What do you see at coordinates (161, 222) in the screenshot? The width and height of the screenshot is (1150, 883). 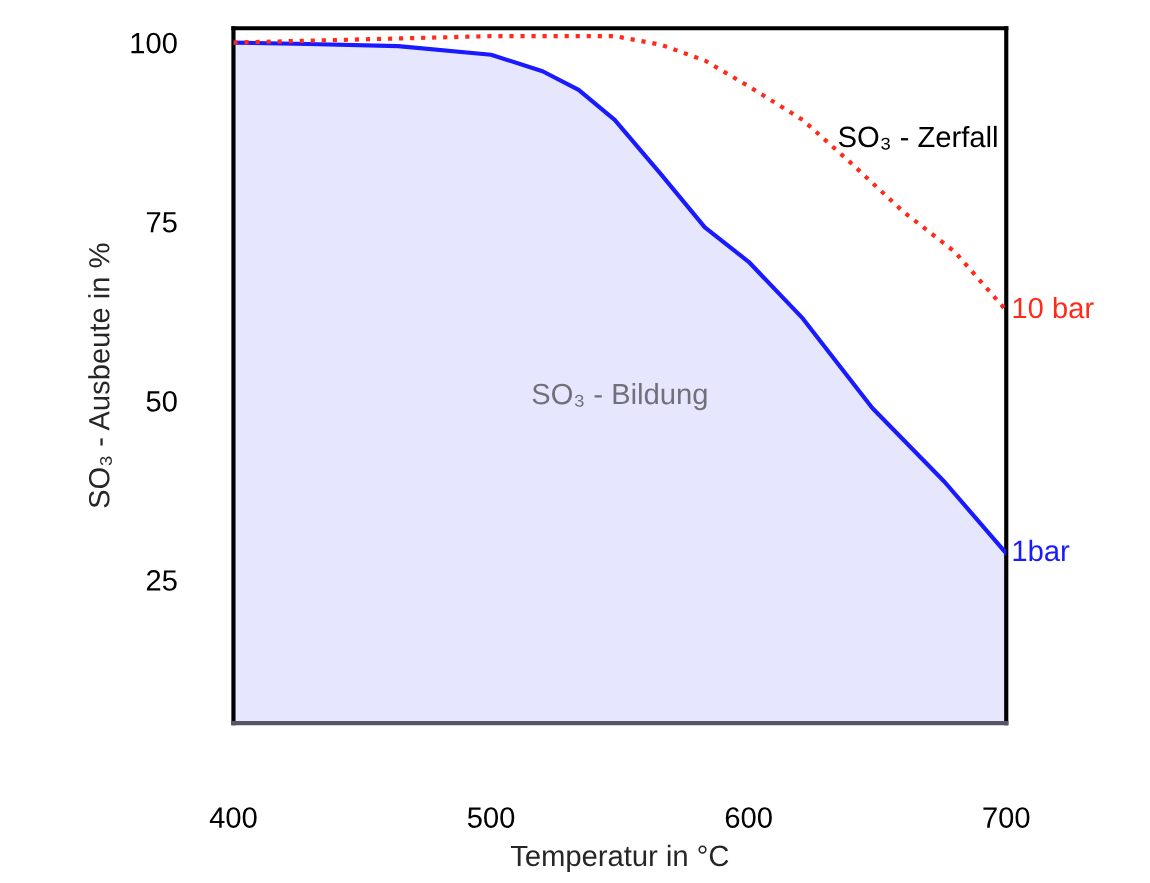 I see `y-tick-label: 75` at bounding box center [161, 222].